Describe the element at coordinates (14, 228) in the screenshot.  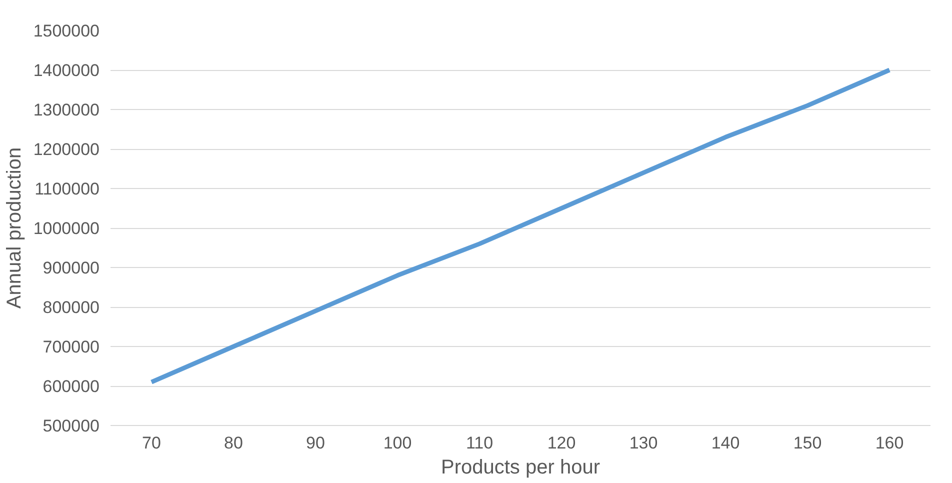
I see `y-axis-title: Annual production` at that location.